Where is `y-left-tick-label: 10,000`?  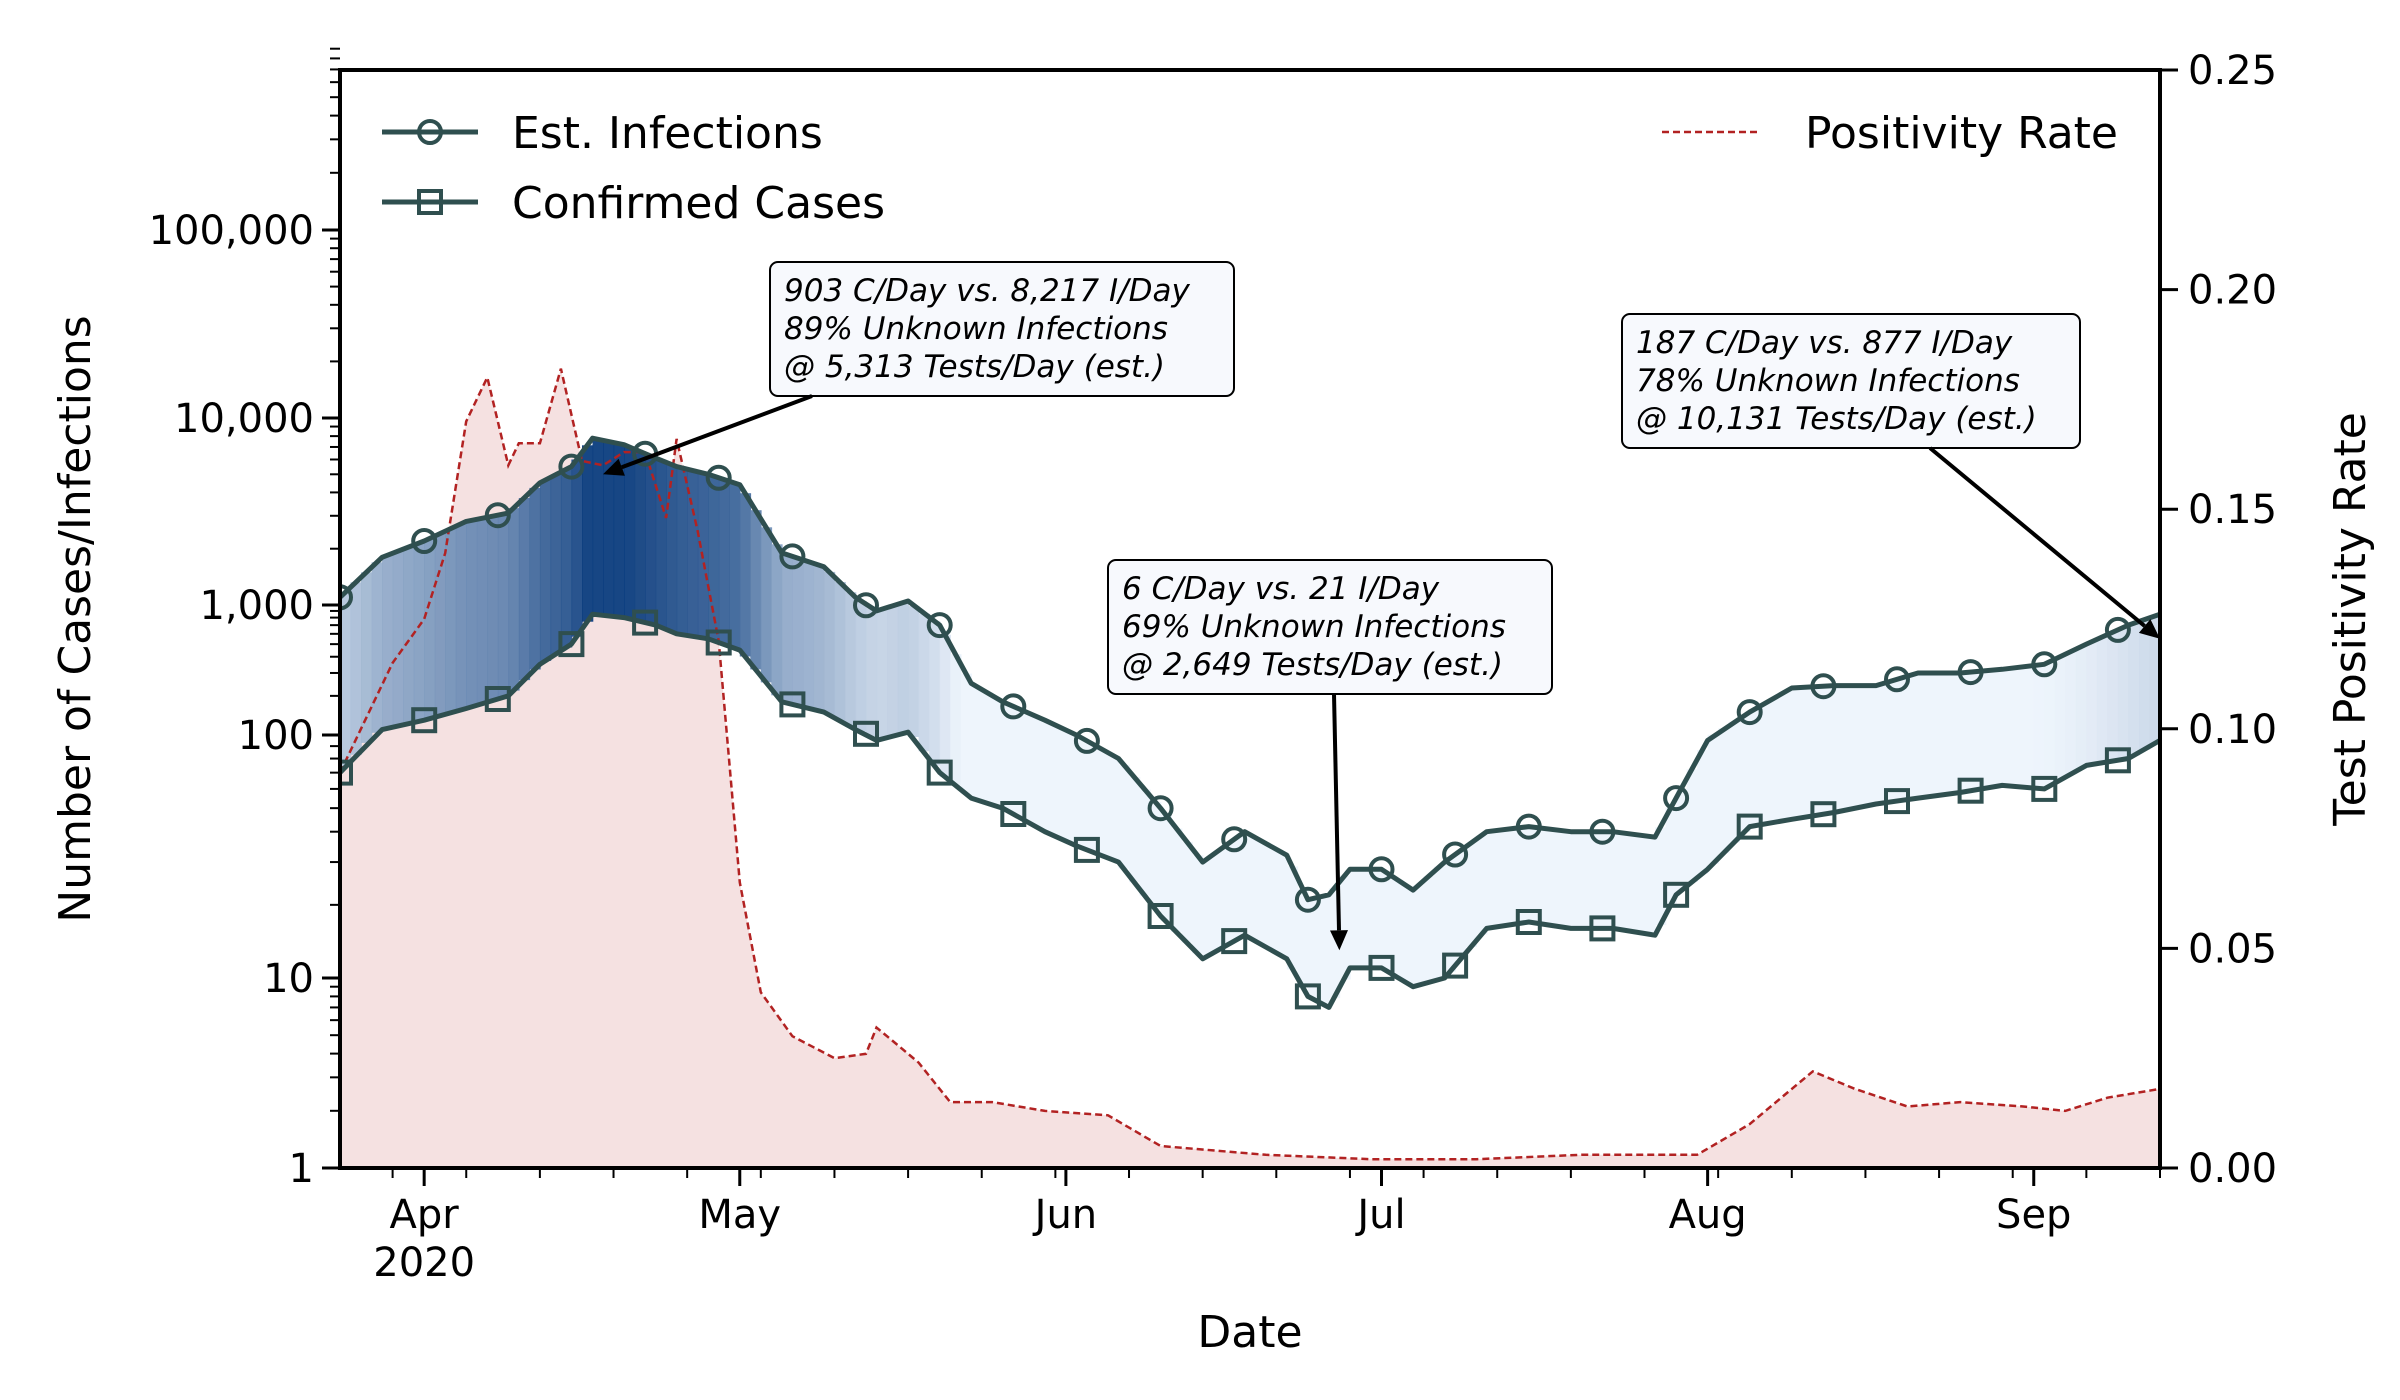
y-left-tick-label: 10,000 is located at coordinates (244, 419).